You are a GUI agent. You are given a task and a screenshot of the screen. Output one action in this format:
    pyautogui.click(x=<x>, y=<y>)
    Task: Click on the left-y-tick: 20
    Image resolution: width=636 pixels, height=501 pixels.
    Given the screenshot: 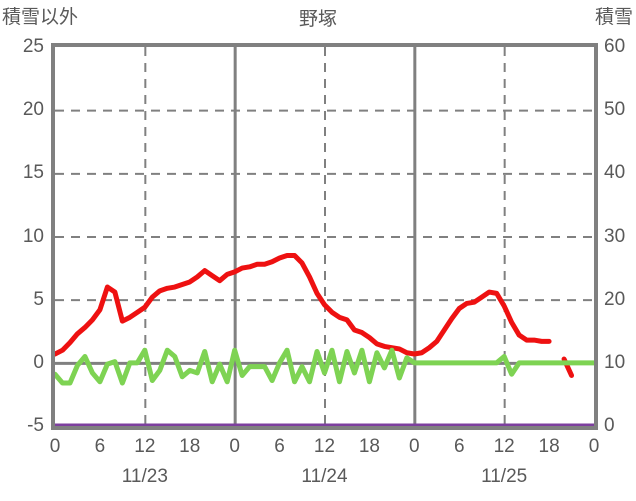 What is the action you would take?
    pyautogui.click(x=33, y=110)
    